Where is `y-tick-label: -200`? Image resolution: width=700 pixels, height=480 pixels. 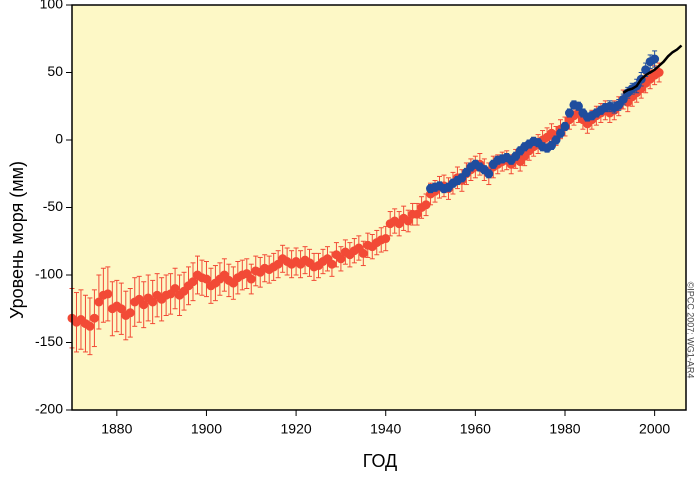
y-tick-label: -200 is located at coordinates (49, 409).